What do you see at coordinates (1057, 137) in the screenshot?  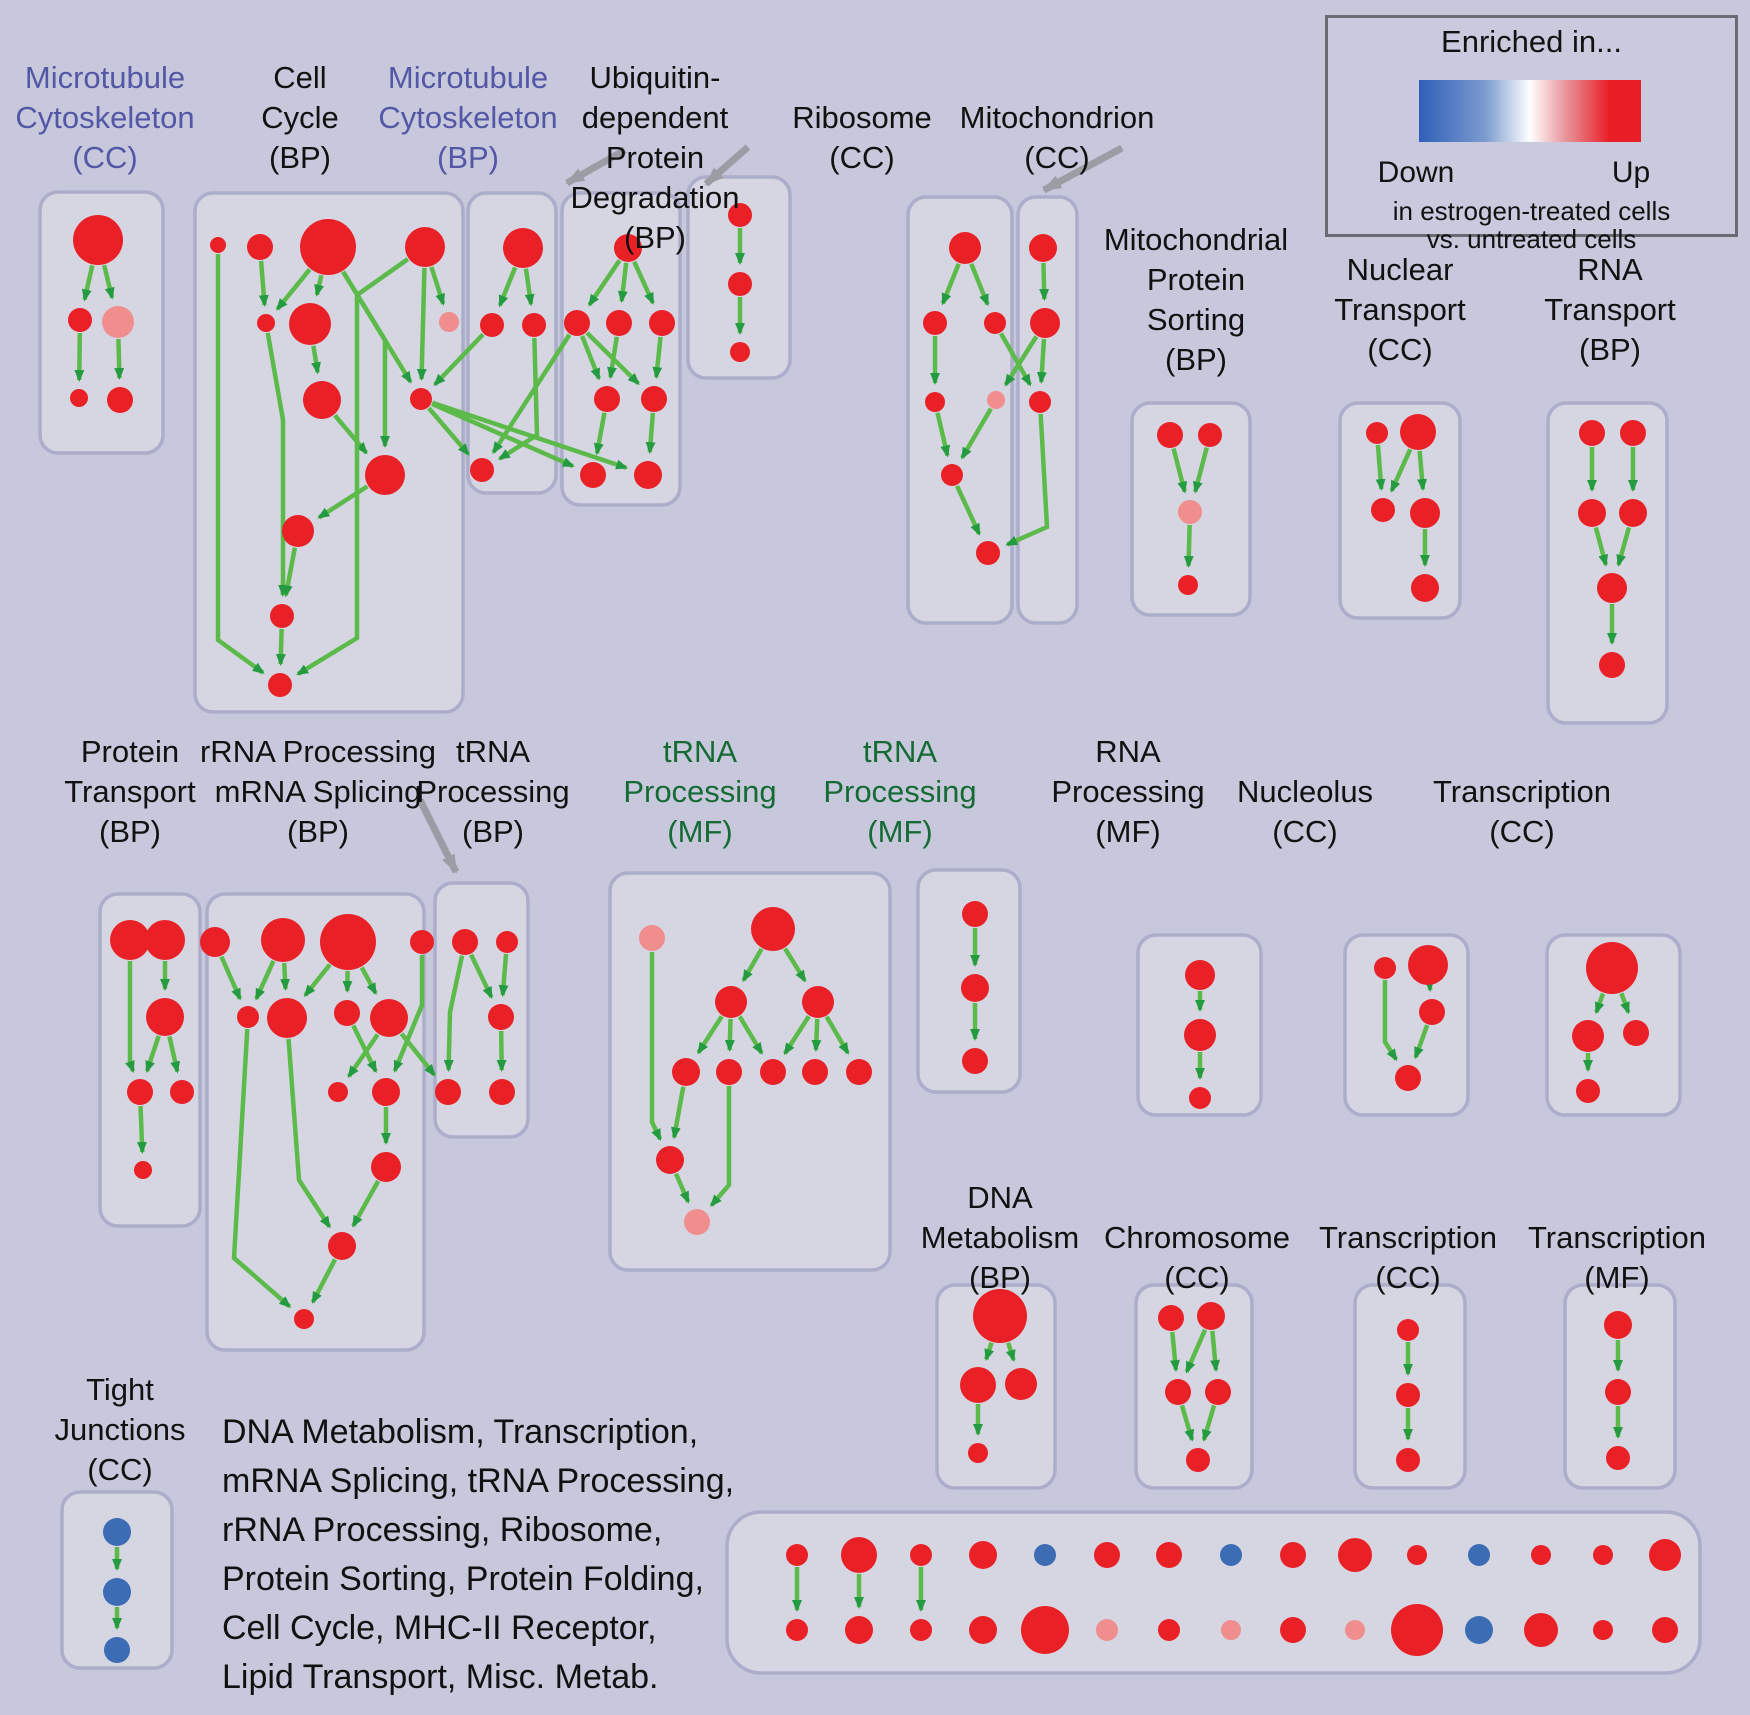 I see `cluster-label-mitochondrion-cc: Mitochondrion (CC)` at bounding box center [1057, 137].